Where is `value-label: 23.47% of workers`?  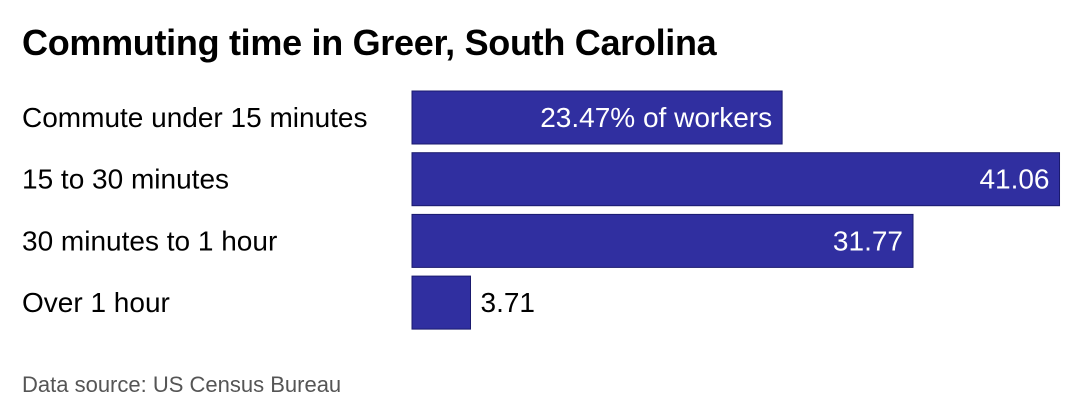
value-label: 23.47% of workers is located at coordinates (656, 117).